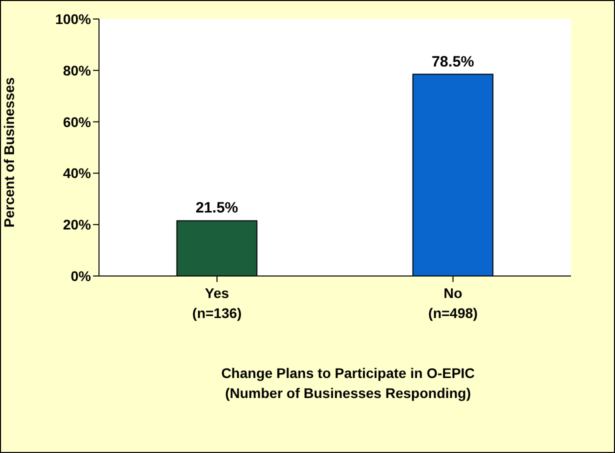 Image resolution: width=615 pixels, height=453 pixels. I want to click on data-label: 21.5%, so click(217, 208).